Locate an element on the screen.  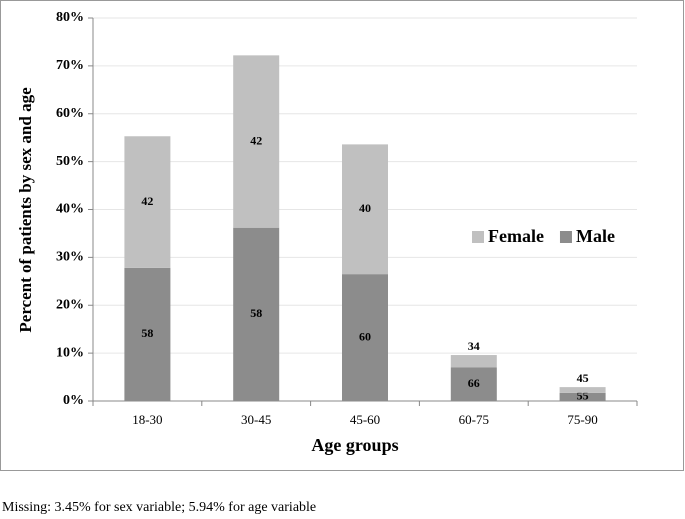
x-tick-label: 75-90 is located at coordinates (582, 419).